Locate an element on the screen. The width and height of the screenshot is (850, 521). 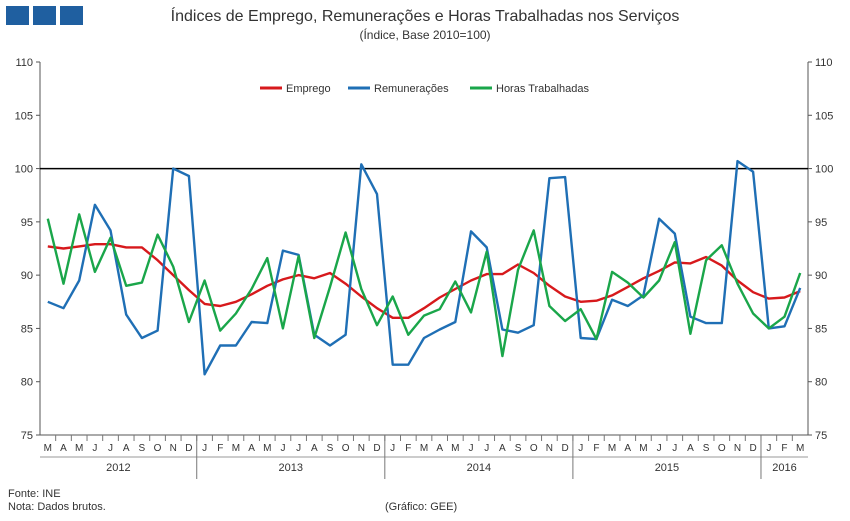
y-tick-label-left: 105 is located at coordinates (24, 116).